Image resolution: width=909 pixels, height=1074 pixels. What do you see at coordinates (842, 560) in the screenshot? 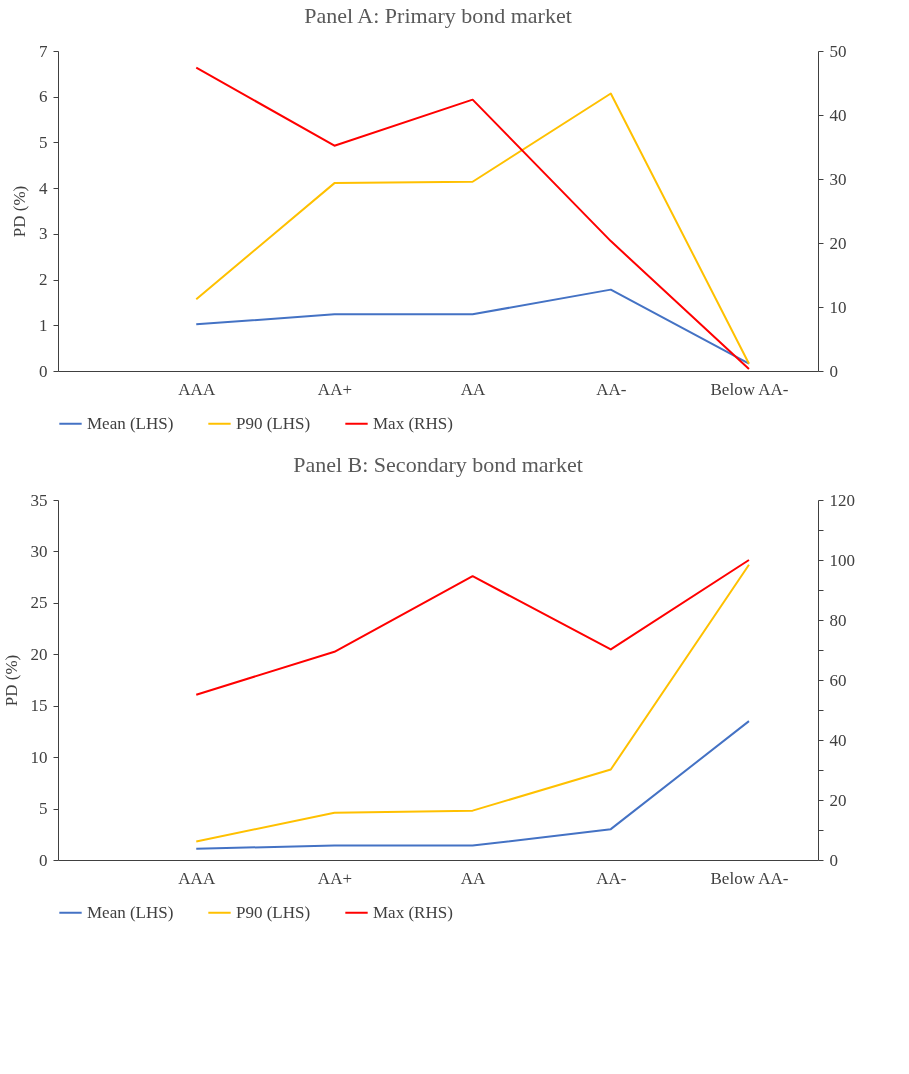
I see `y2-tick-label: 100` at bounding box center [842, 560].